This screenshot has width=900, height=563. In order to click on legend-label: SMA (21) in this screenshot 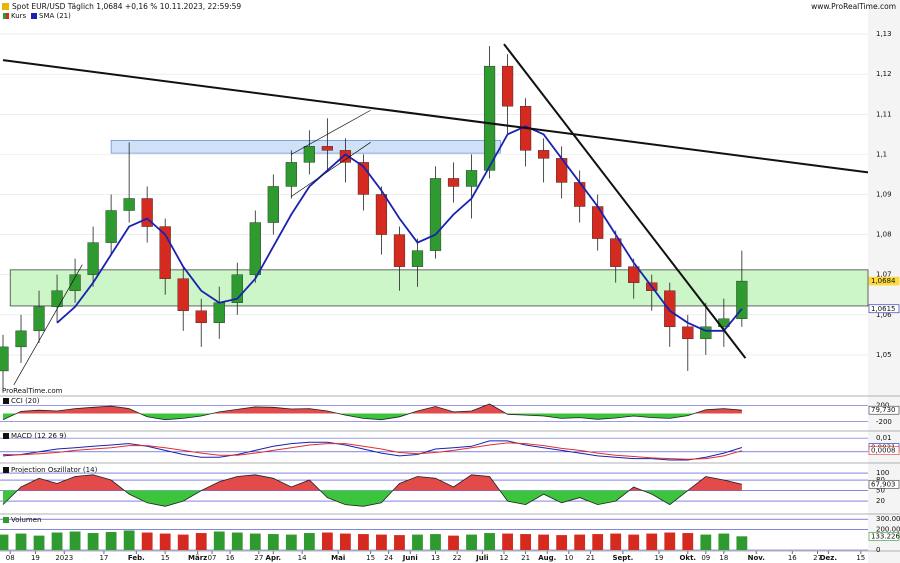, I will do `click(55, 16)`.